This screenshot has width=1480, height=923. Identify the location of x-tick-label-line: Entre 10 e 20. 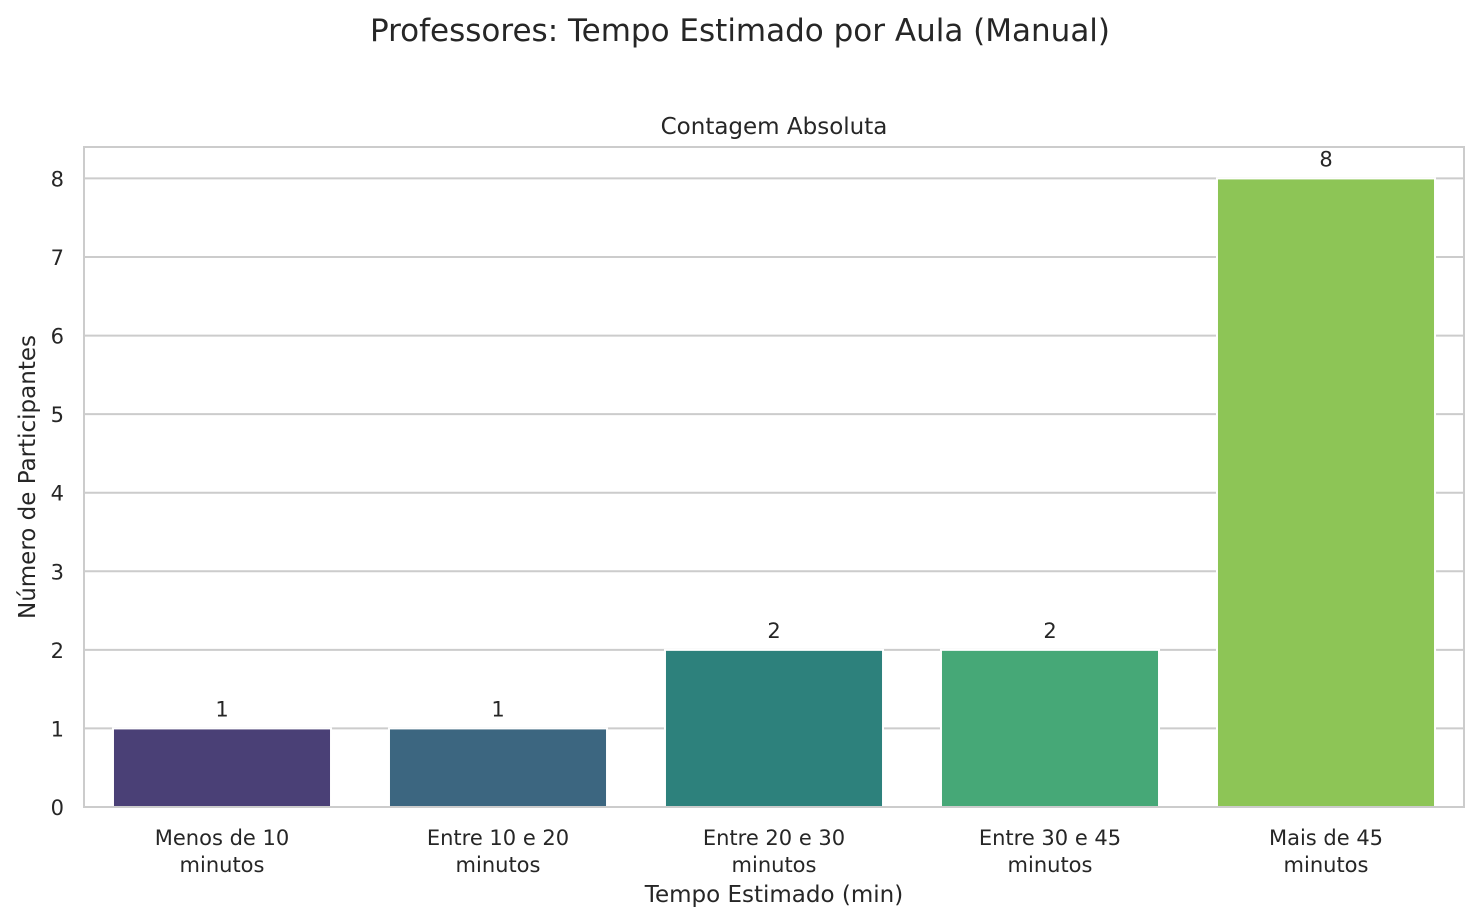
(498, 838).